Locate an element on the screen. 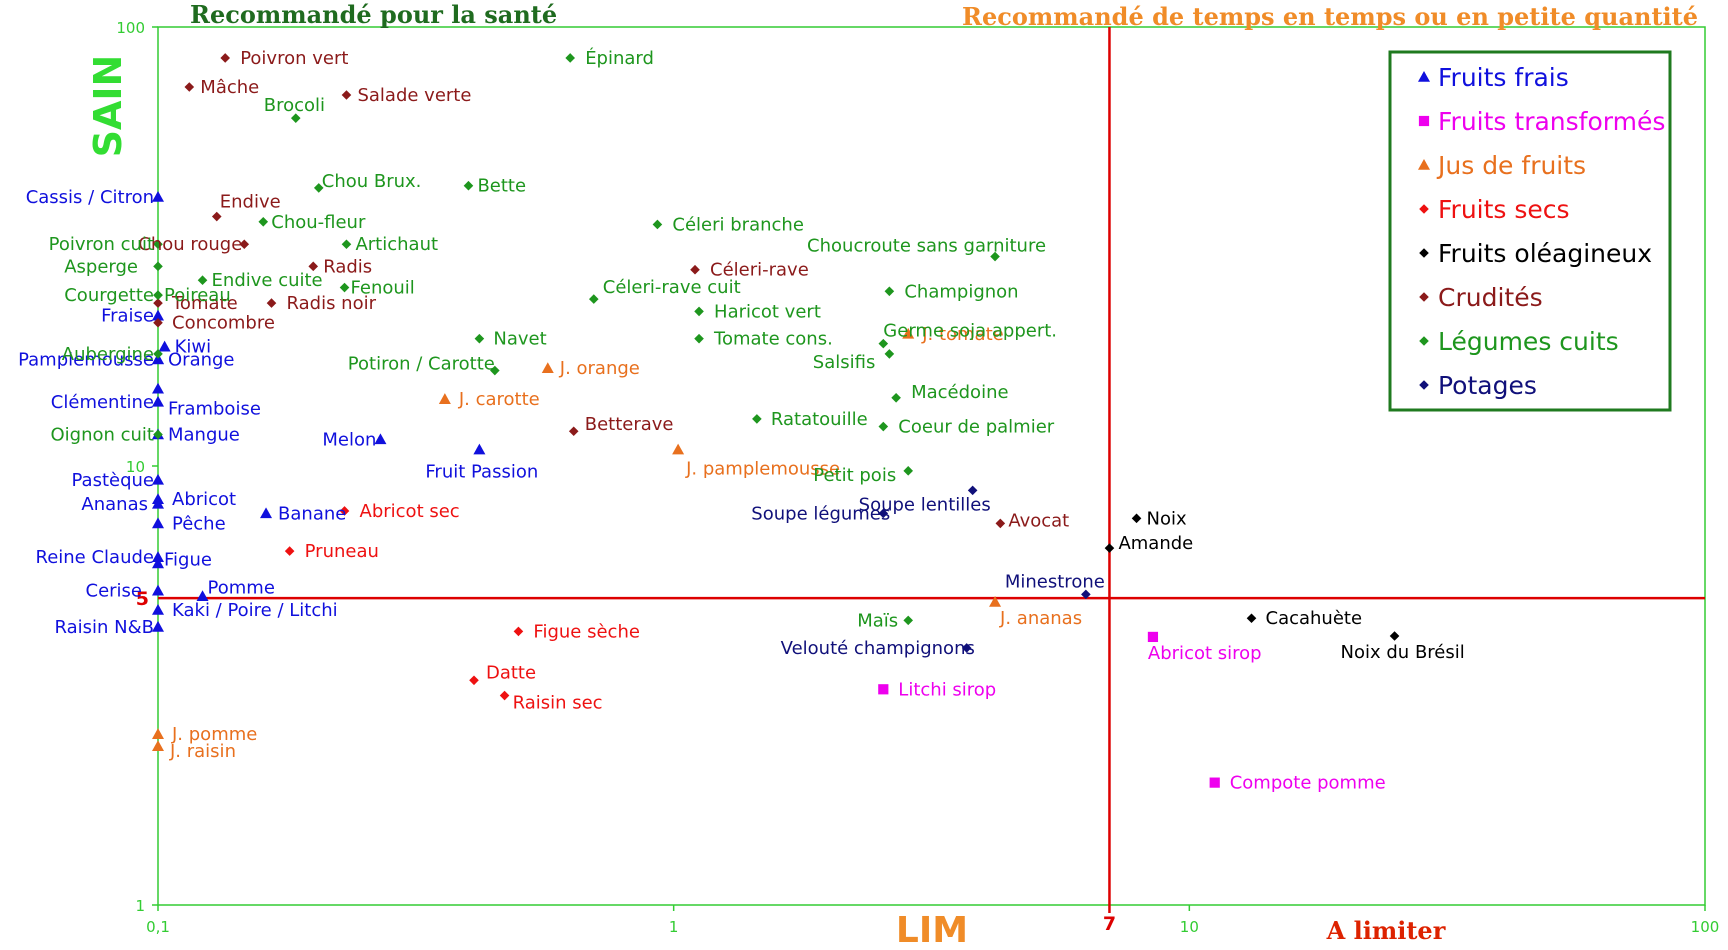 The width and height of the screenshot is (1728, 950). point-macedoine is located at coordinates (896, 398).